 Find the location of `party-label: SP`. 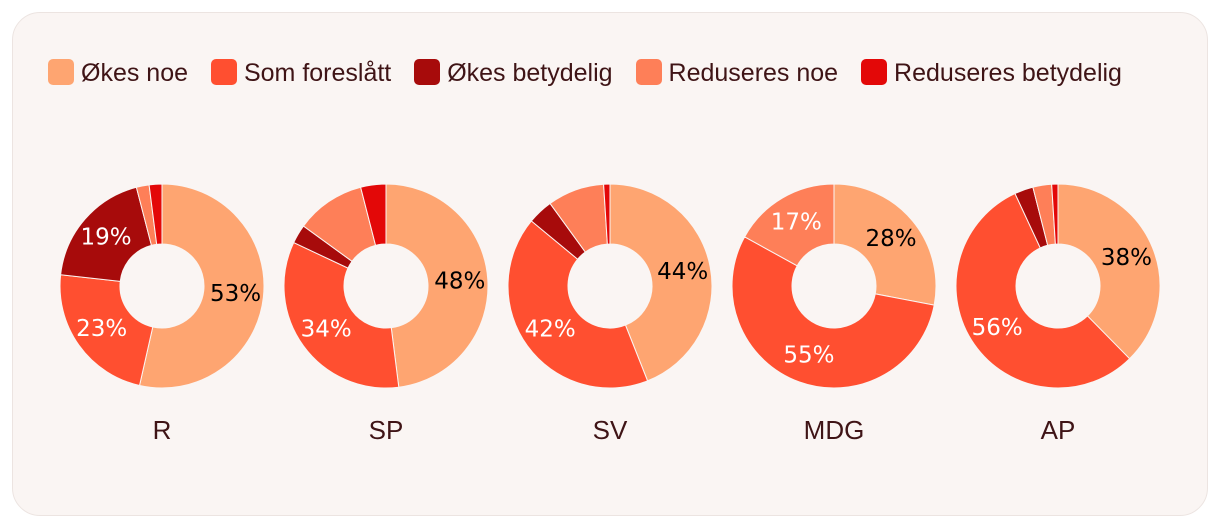

party-label: SP is located at coordinates (386, 430).